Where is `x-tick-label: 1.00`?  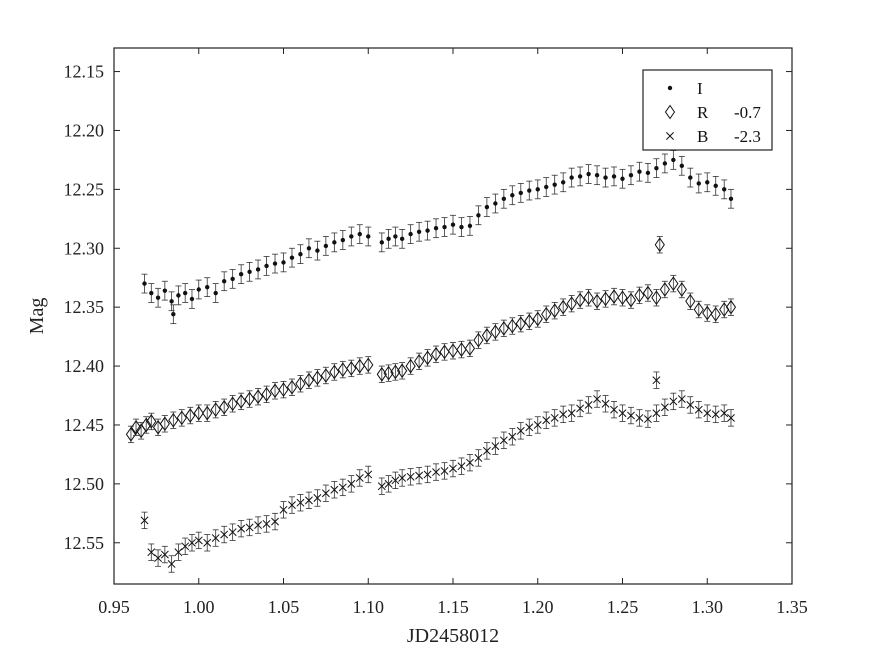
x-tick-label: 1.00 is located at coordinates (199, 607).